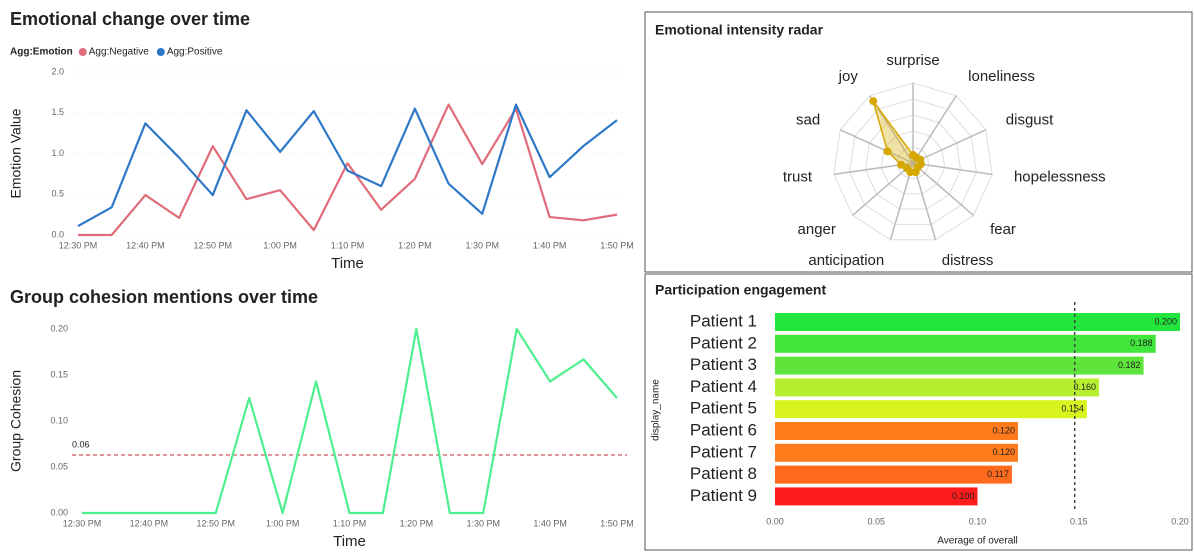 This screenshot has height=552, width=1194. What do you see at coordinates (59, 512) in the screenshot?
I see `y-tick-label: 0.00` at bounding box center [59, 512].